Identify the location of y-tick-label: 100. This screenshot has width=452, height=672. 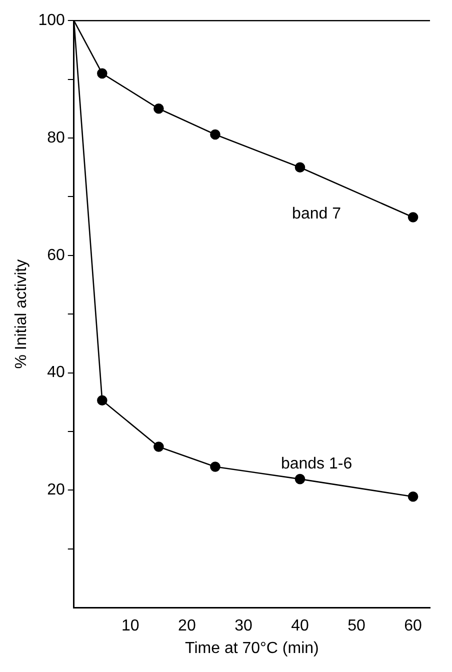
(51, 21).